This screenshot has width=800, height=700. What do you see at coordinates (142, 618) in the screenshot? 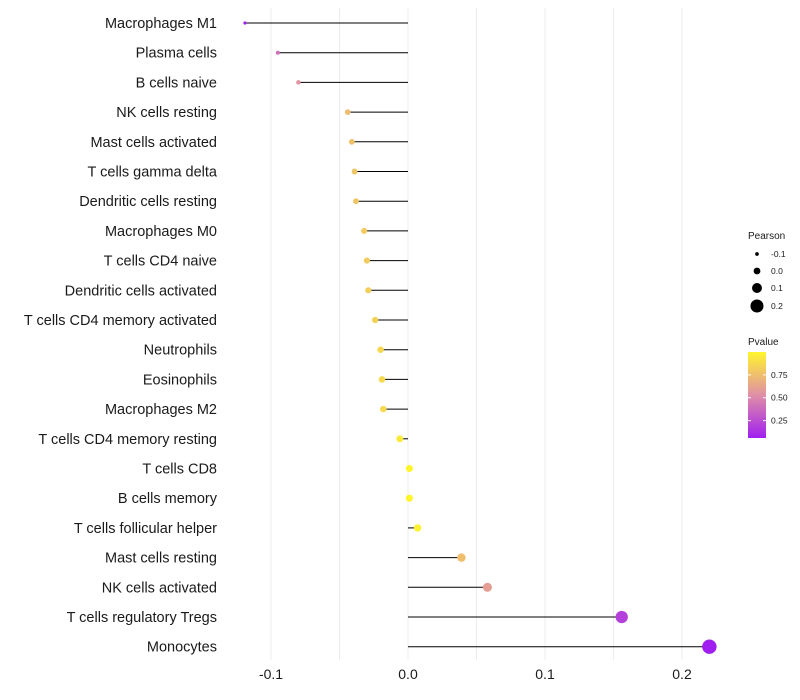
I see `category-label: T cells regulatory Tregs` at bounding box center [142, 618].